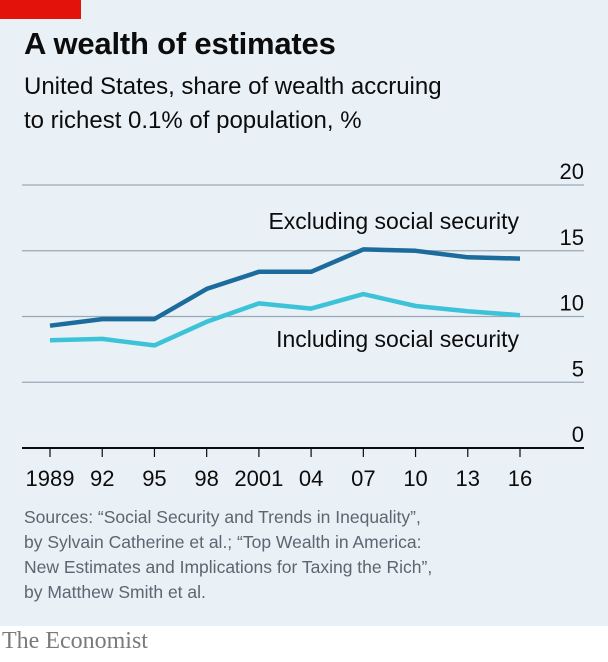 The image size is (608, 662). I want to click on subtitle-line-2: to richest 0.1% of population, %, so click(193, 120).